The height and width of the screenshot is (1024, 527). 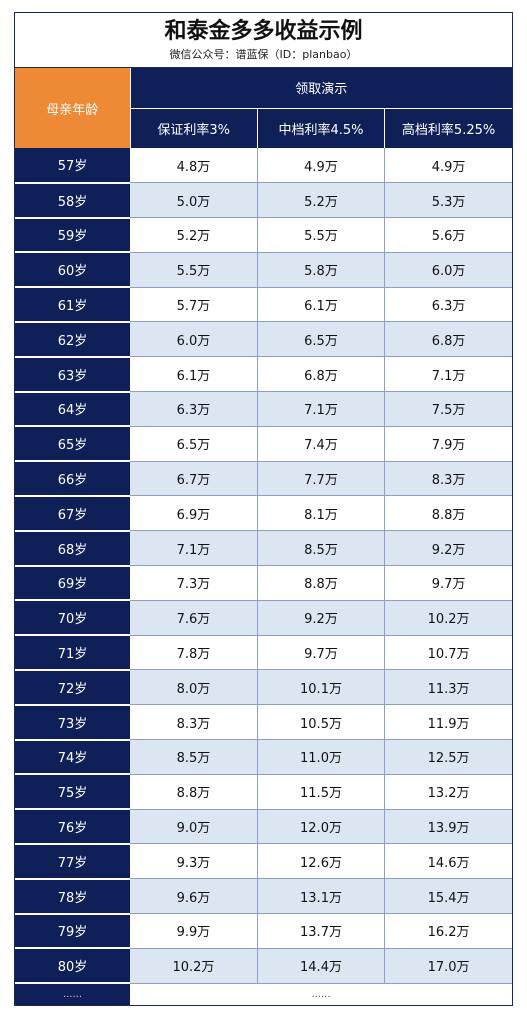 I want to click on table-row: 79岁 9.9万 13.7万 16.2万, so click(x=263, y=931).